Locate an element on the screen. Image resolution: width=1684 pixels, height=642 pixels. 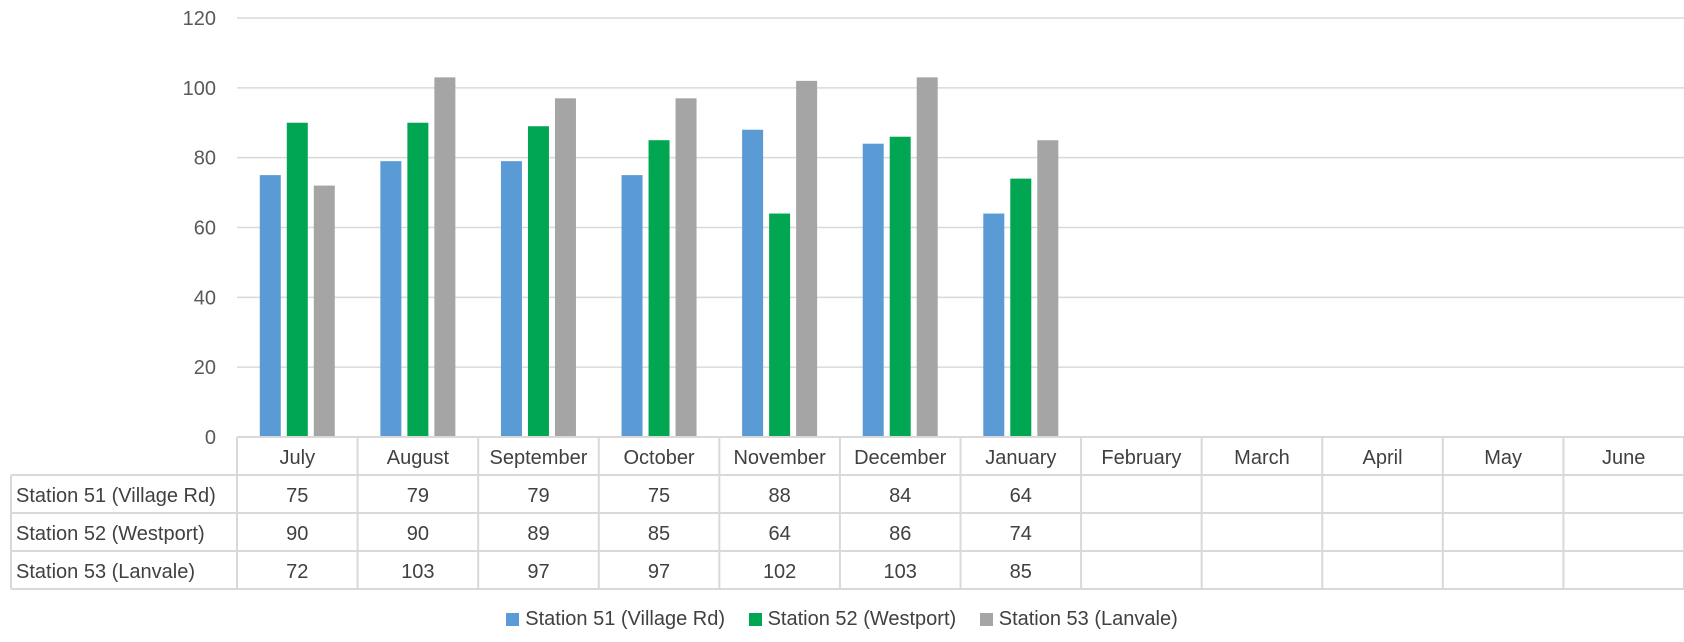
legend-item-series-2: Station 52 (Westport) is located at coordinates (852, 619).